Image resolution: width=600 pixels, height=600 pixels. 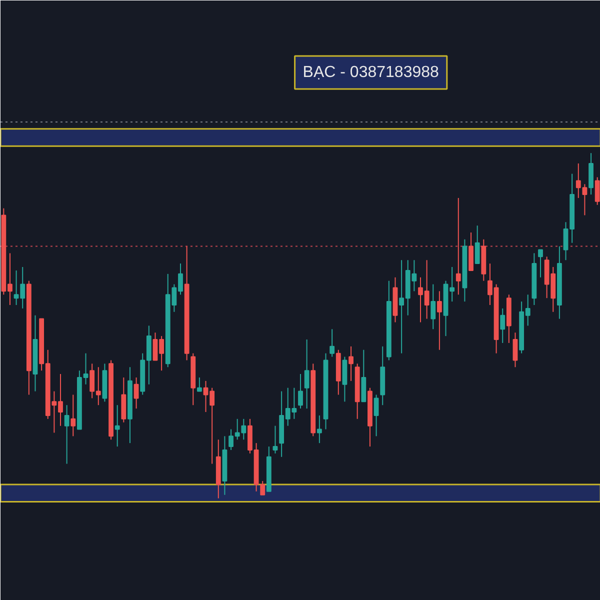 What do you see at coordinates (371, 72) in the screenshot?
I see `text: BẠC - 0387183988` at bounding box center [371, 72].